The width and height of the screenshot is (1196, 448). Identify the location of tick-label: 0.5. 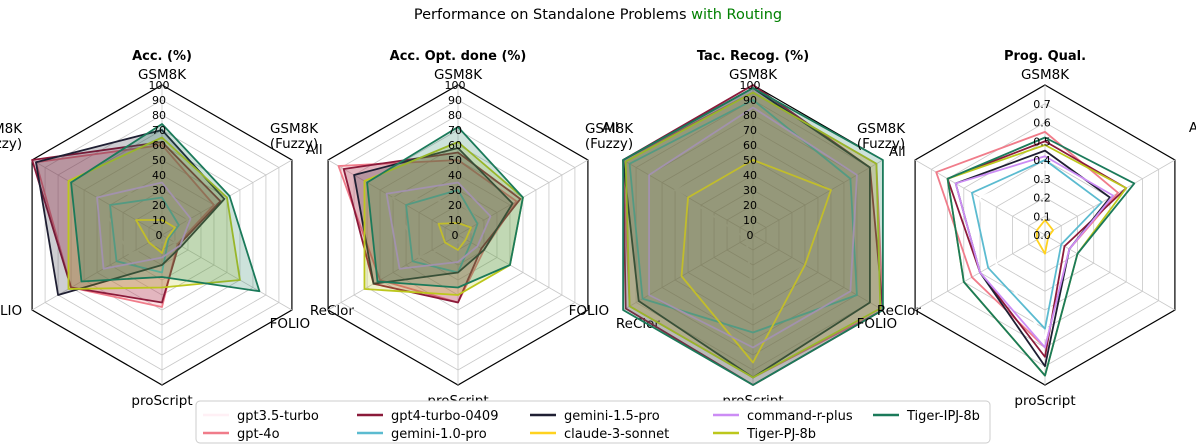
(1042, 141).